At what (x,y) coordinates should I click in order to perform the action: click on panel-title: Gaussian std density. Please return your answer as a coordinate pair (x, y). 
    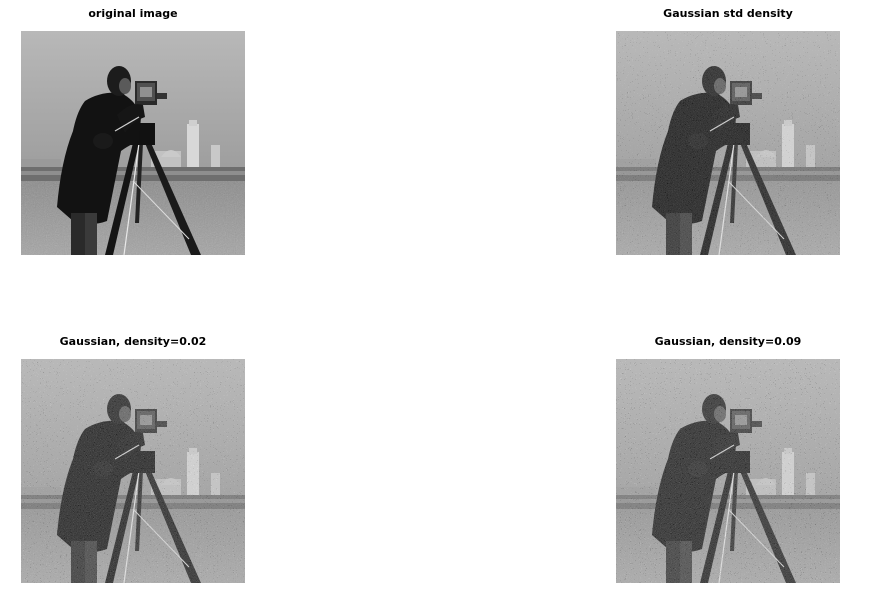
    Looking at the image, I should click on (728, 13).